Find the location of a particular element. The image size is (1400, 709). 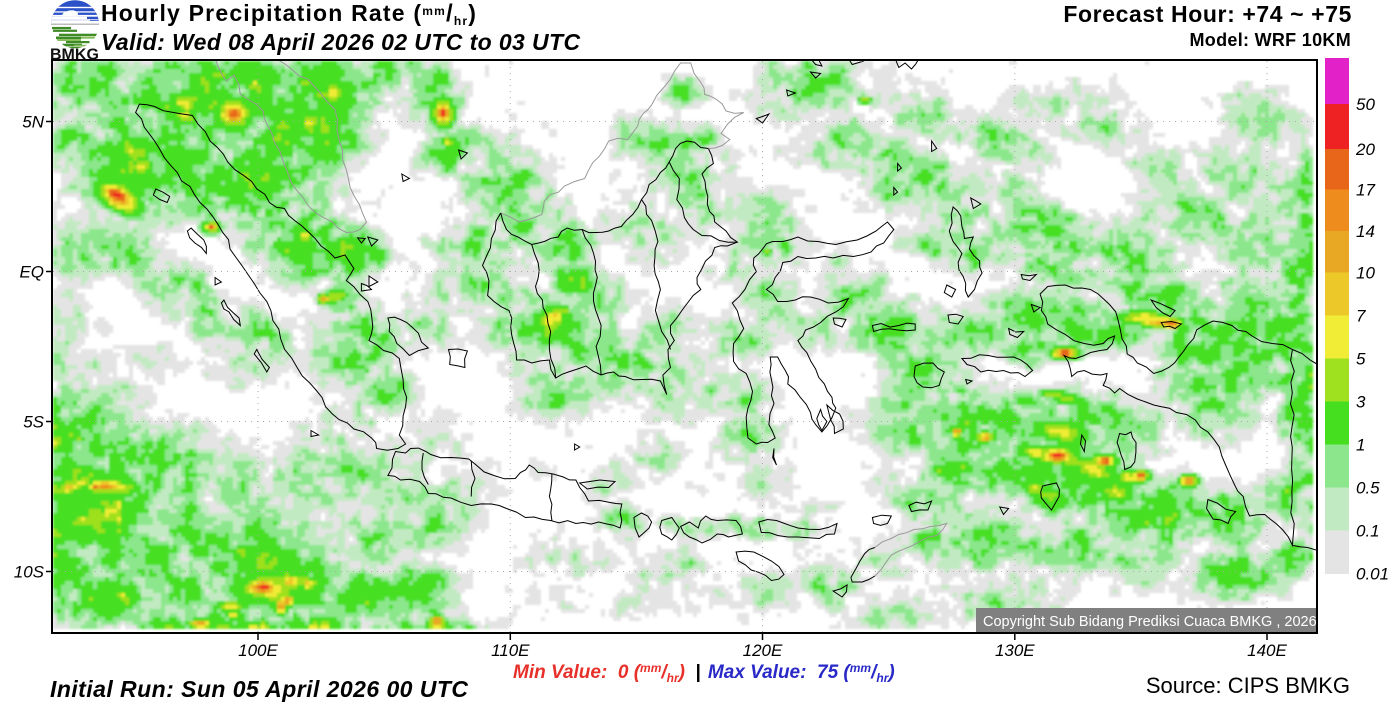

svg-text: 17 is located at coordinates (1365, 190).